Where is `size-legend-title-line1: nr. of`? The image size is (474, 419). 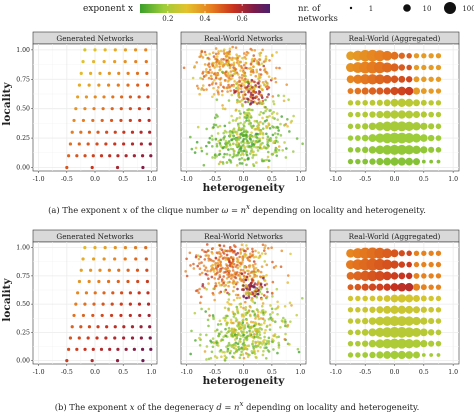
size-legend-title-line1: nr. of is located at coordinates (309, 9).